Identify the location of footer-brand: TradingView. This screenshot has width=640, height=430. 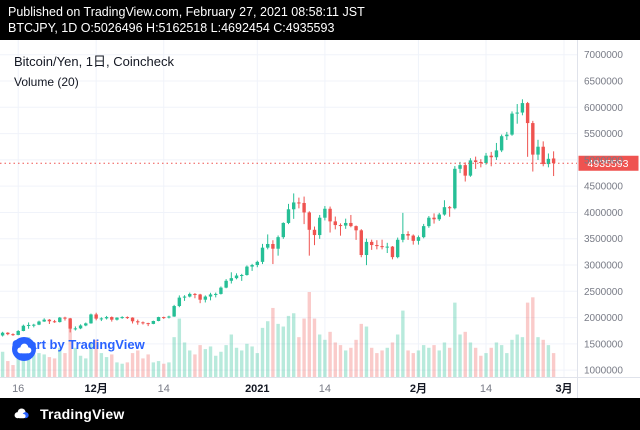
(82, 414).